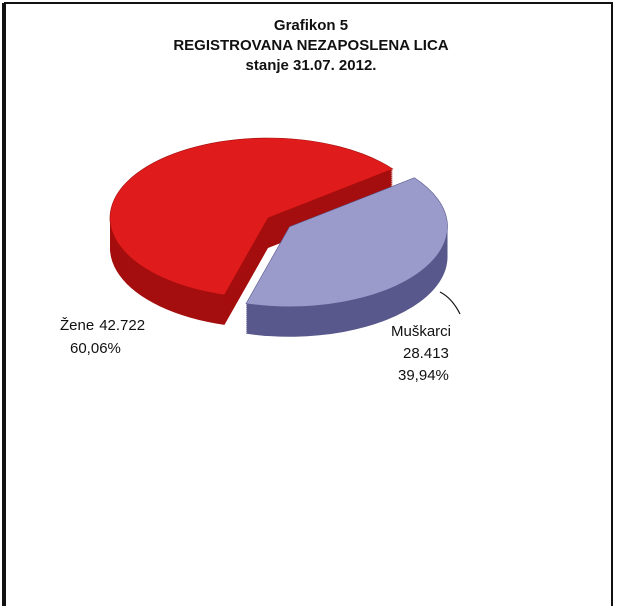 The image size is (622, 606). What do you see at coordinates (311, 25) in the screenshot?
I see `chart-title: Grafikon 5` at bounding box center [311, 25].